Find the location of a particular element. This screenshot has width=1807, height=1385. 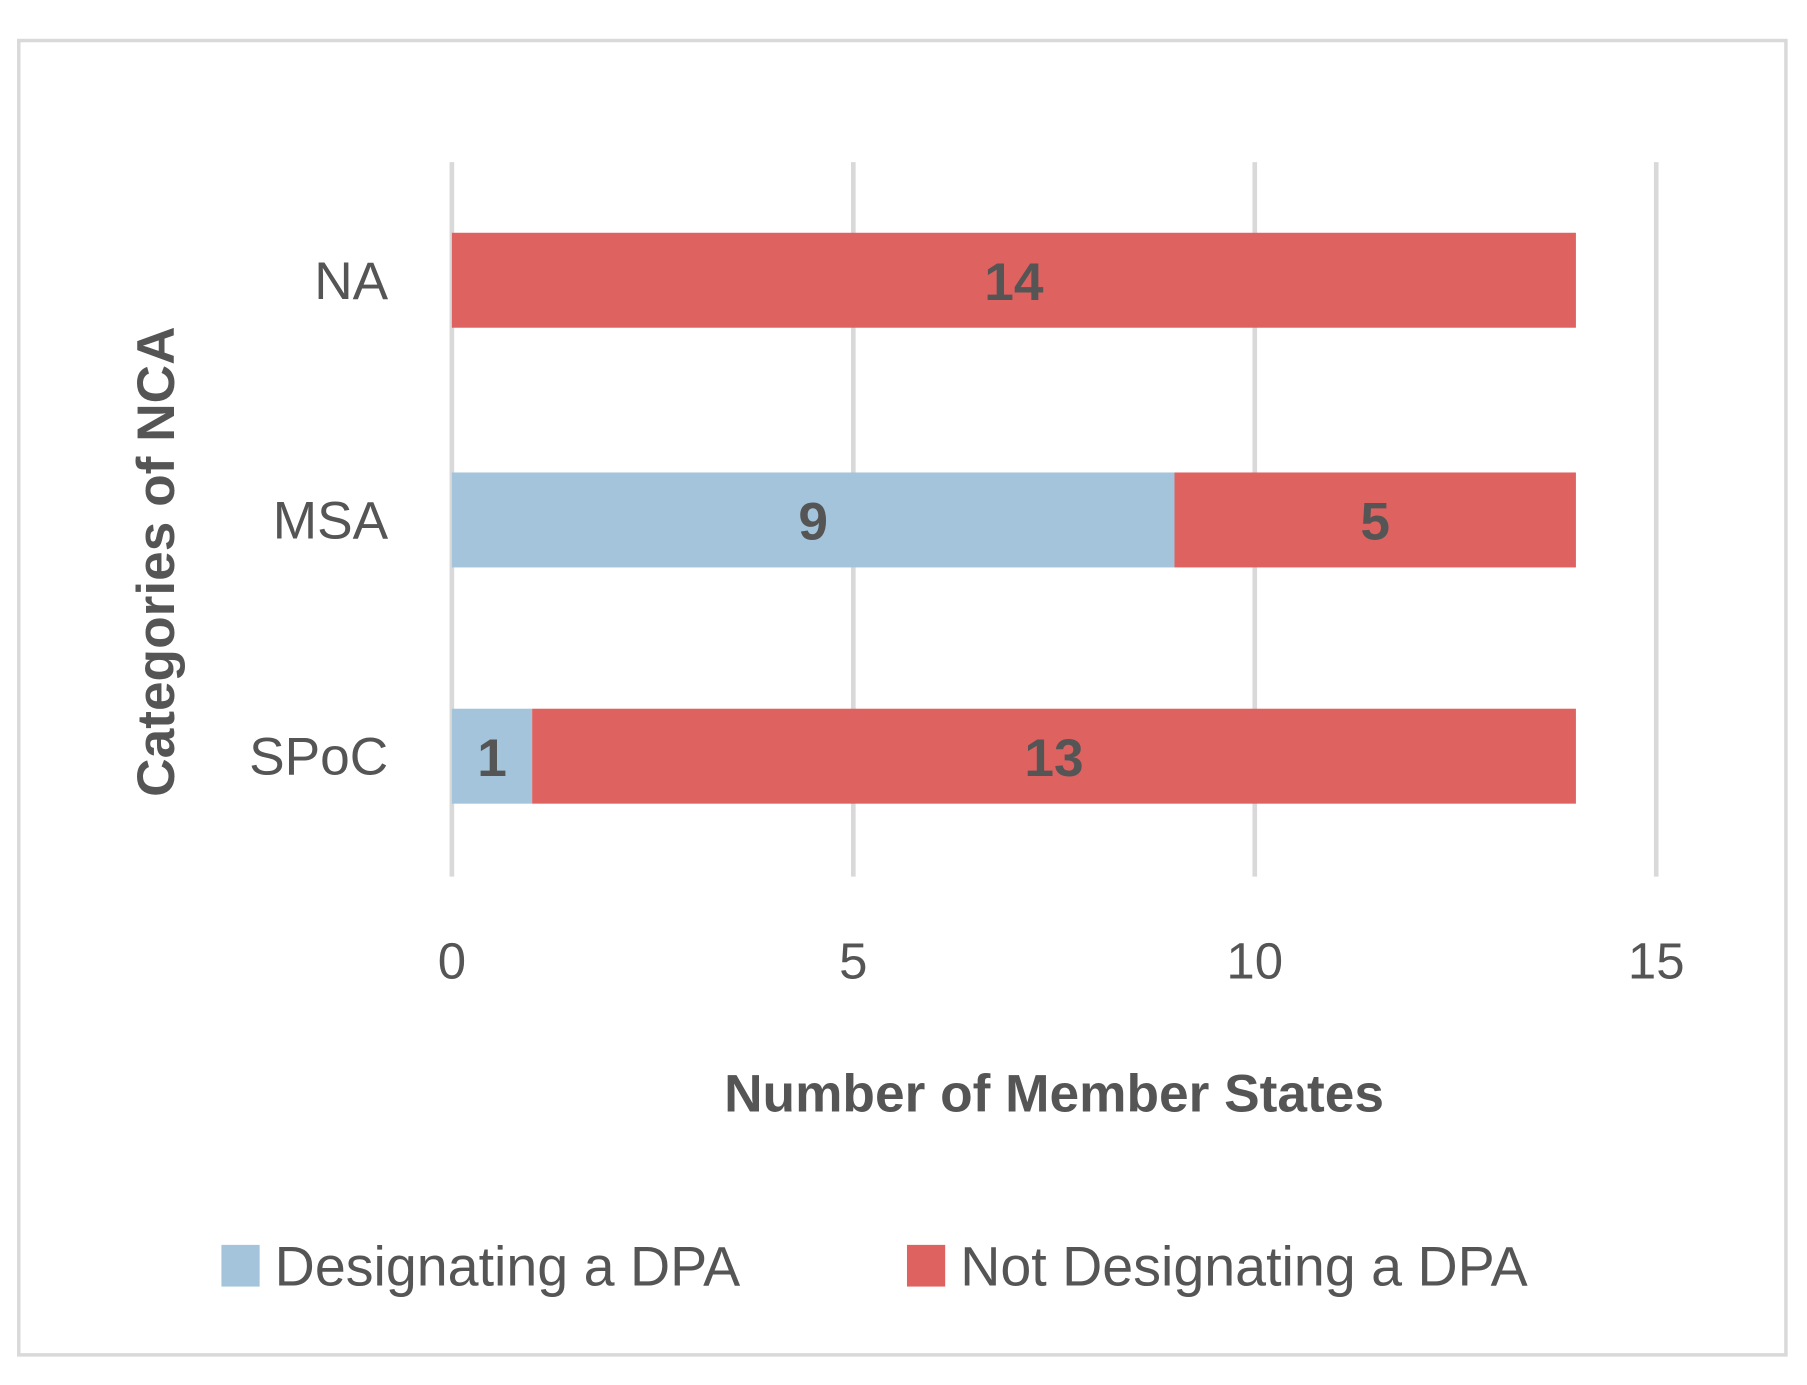

x-axis-title: Number of Member States is located at coordinates (1054, 1094).